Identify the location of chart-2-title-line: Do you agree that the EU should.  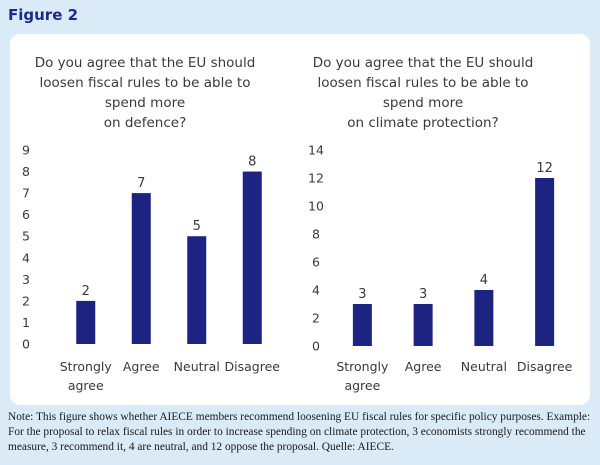
(423, 63).